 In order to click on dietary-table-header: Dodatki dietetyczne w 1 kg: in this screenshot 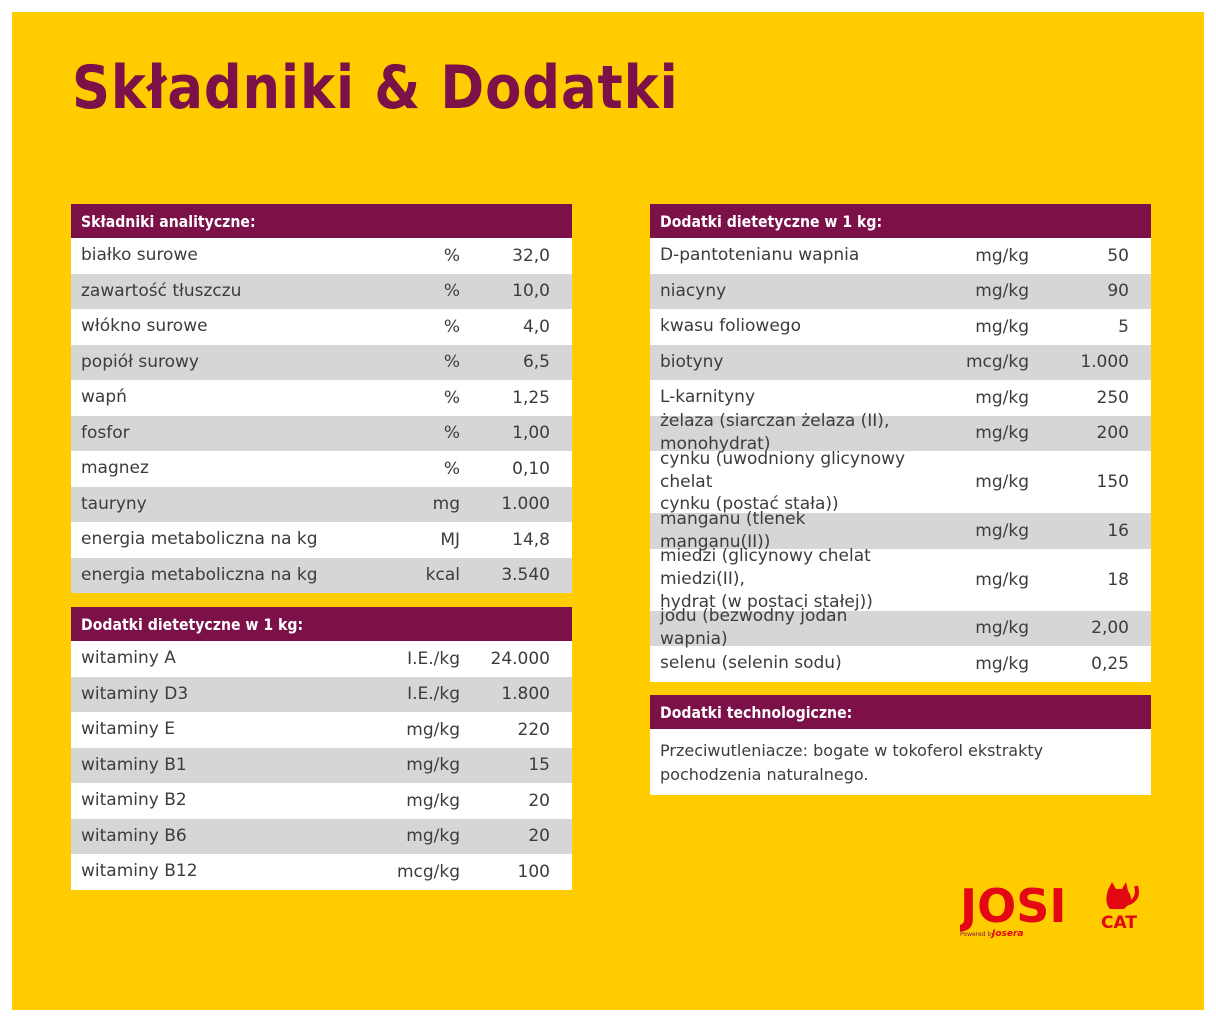, I will do `click(900, 221)`.